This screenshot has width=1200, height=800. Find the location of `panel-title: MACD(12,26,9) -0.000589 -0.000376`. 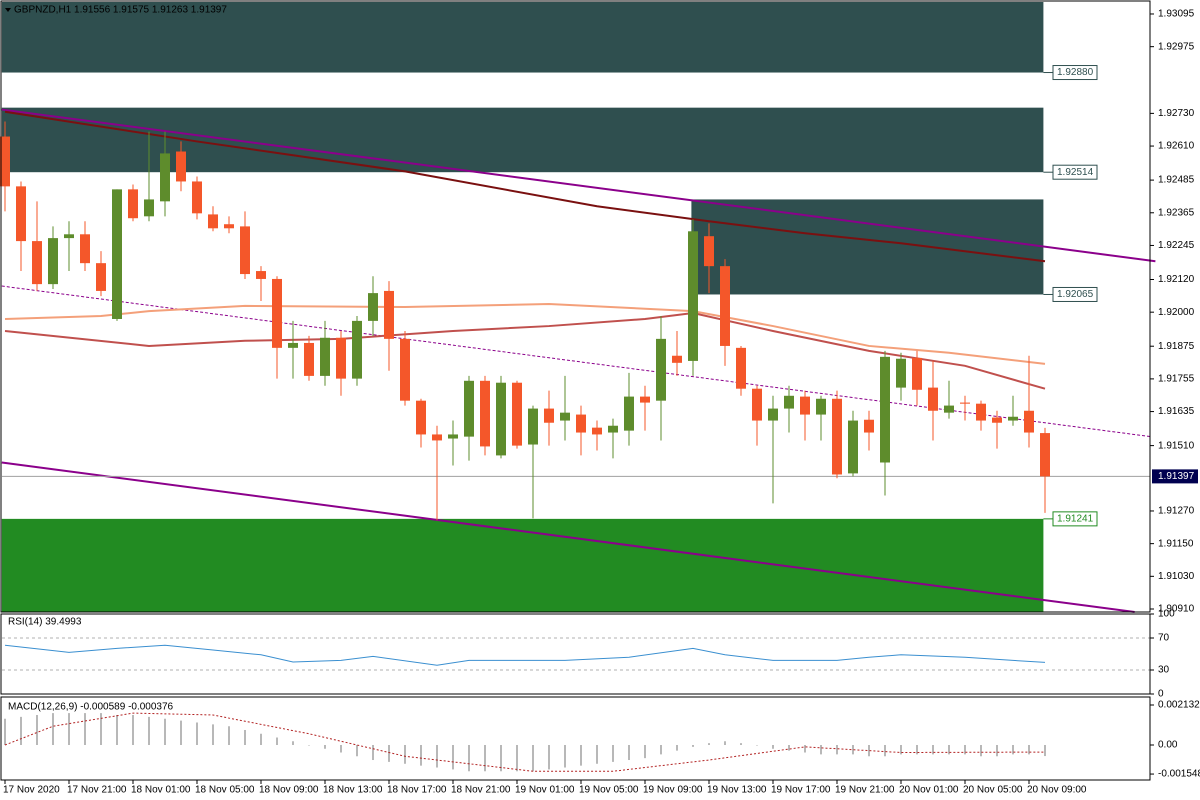

panel-title: MACD(12,26,9) -0.000589 -0.000376 is located at coordinates (91, 707).